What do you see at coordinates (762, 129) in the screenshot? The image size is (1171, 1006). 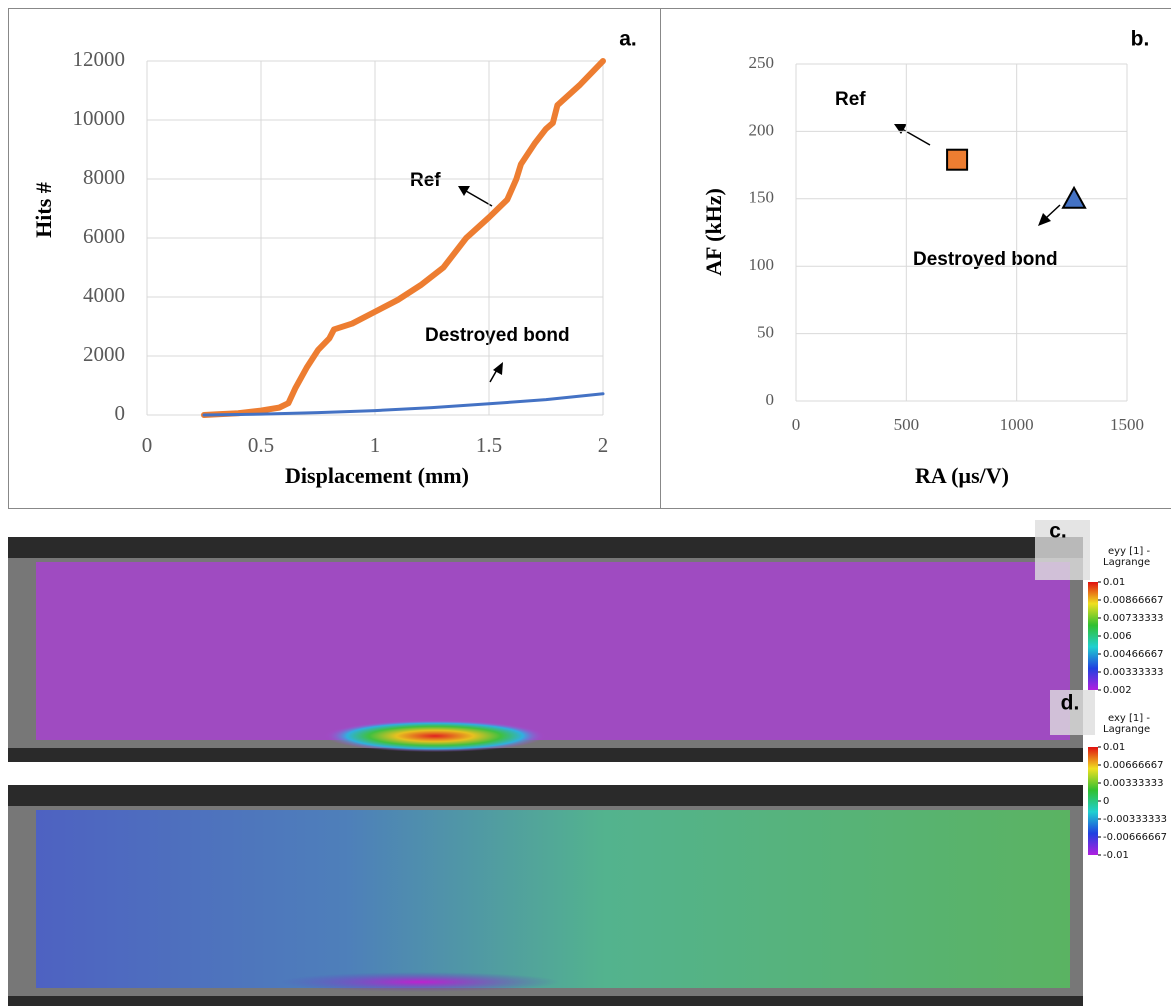 I see `y-tick-label: 200` at bounding box center [762, 129].